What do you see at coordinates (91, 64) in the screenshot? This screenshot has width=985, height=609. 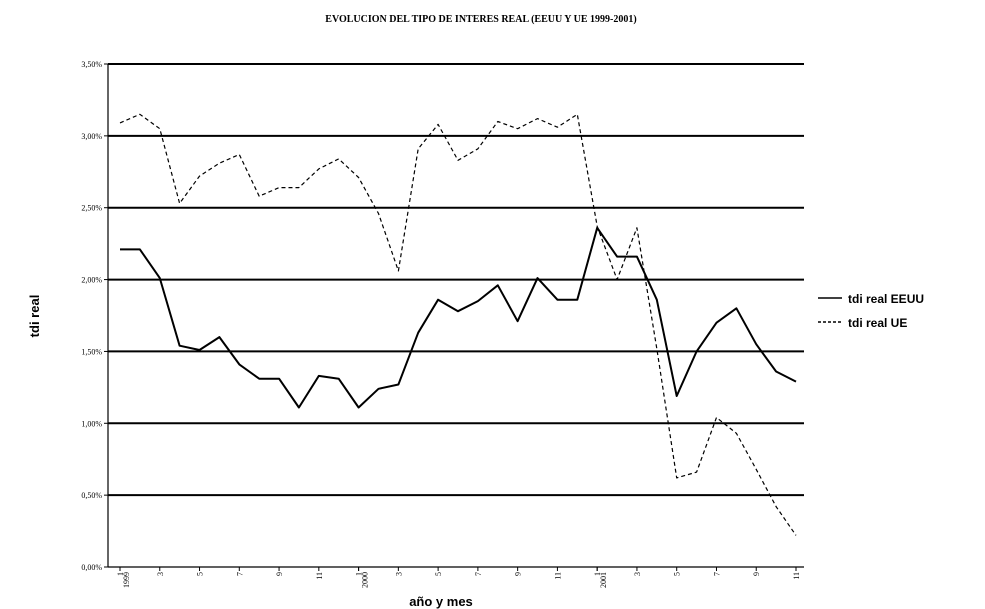 I see `y-tick-label: 3,50%` at bounding box center [91, 64].